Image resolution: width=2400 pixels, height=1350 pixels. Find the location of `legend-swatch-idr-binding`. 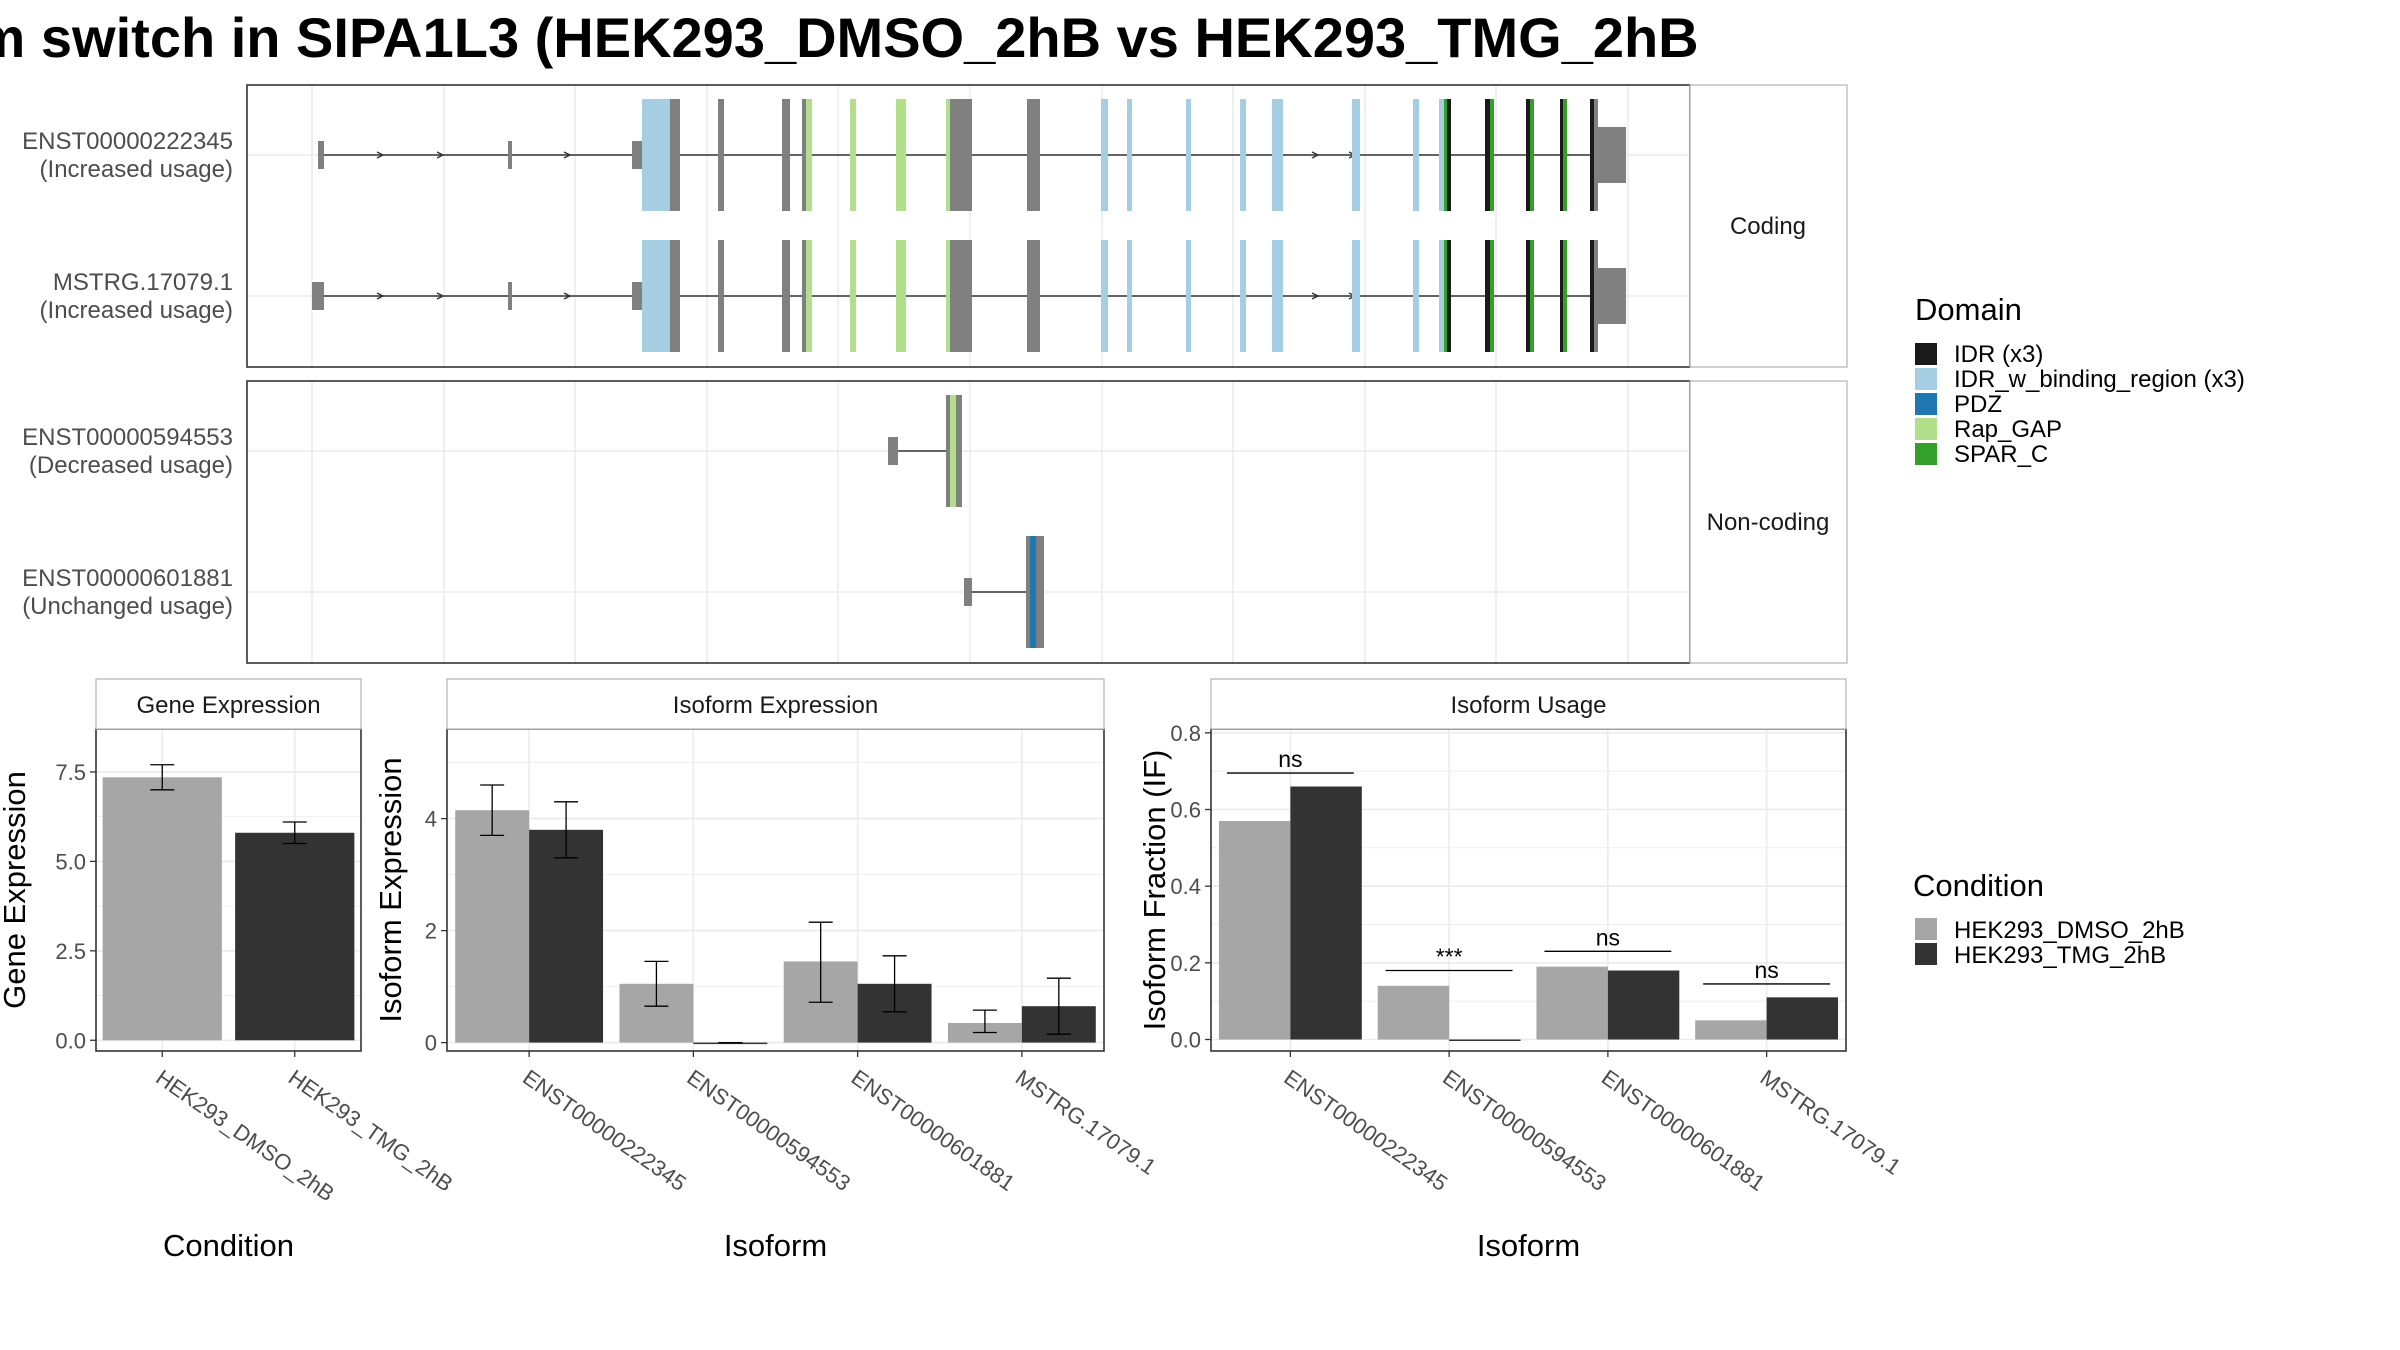

legend-swatch-idr-binding is located at coordinates (1926, 379).